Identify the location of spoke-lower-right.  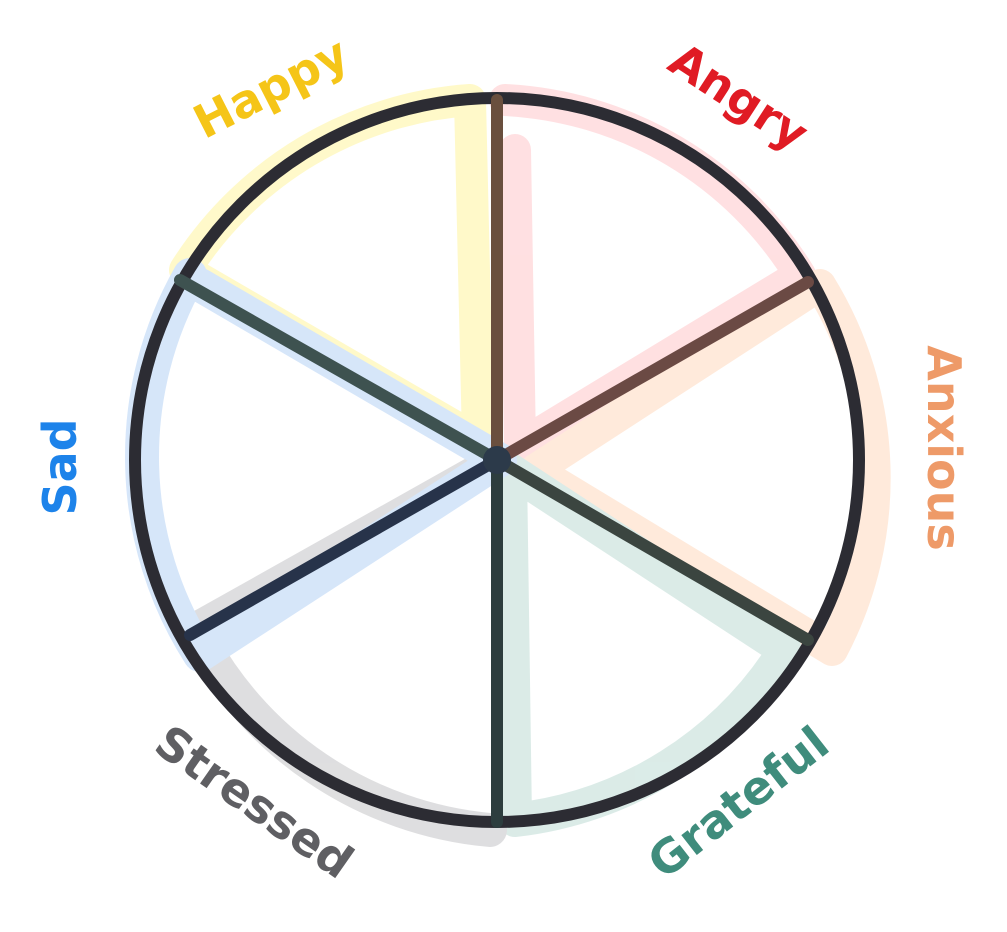
(652, 550).